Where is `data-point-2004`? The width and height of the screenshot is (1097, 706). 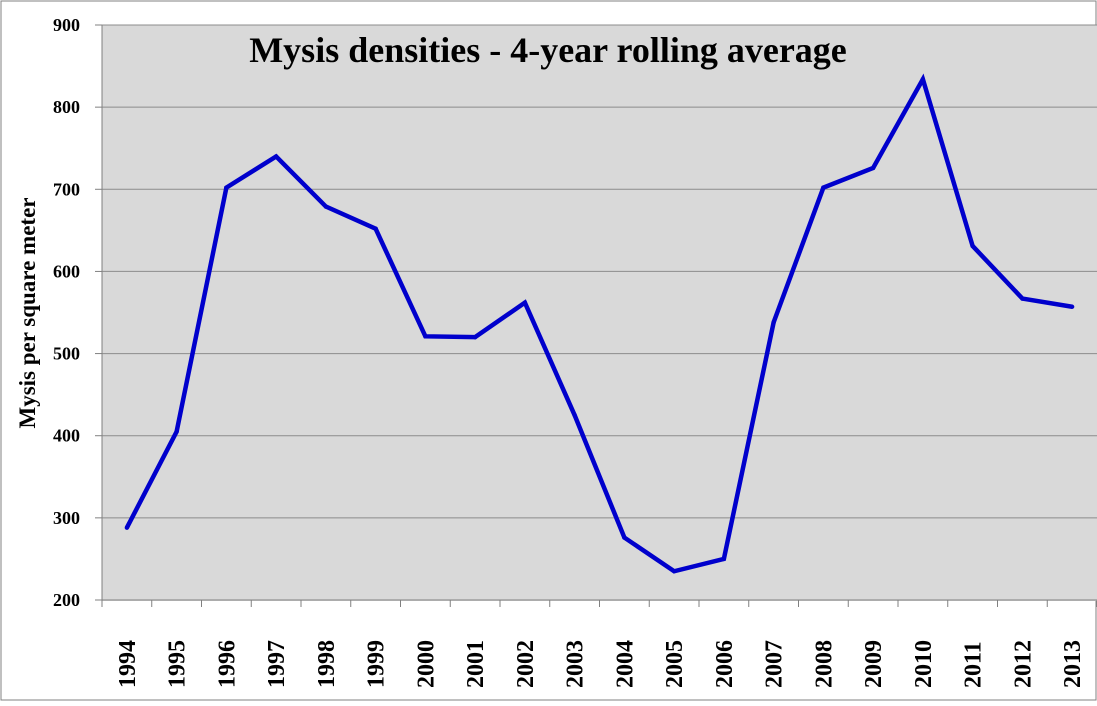 data-point-2004 is located at coordinates (624, 537).